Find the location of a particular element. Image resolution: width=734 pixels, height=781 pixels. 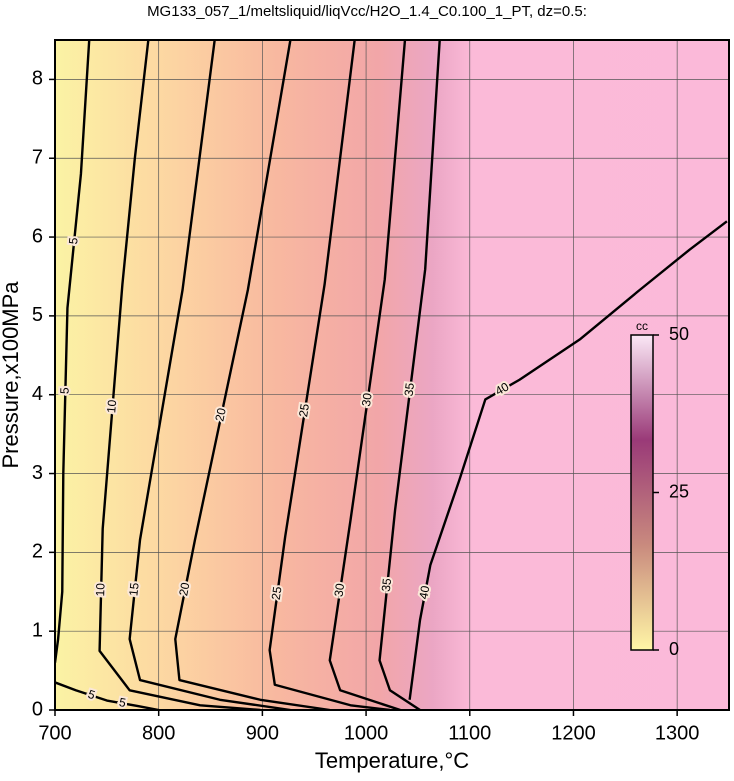

x-tick-label: 800 is located at coordinates (158, 733).